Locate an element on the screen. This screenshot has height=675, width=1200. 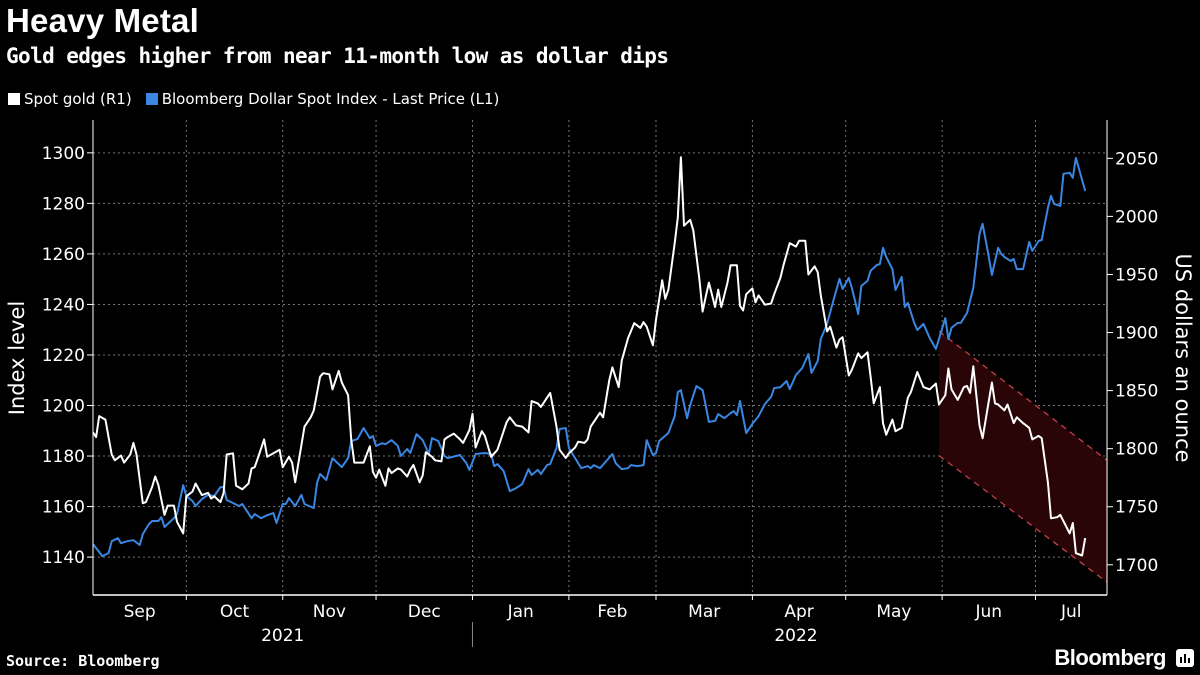
channel-fill is located at coordinates (1023, 457).